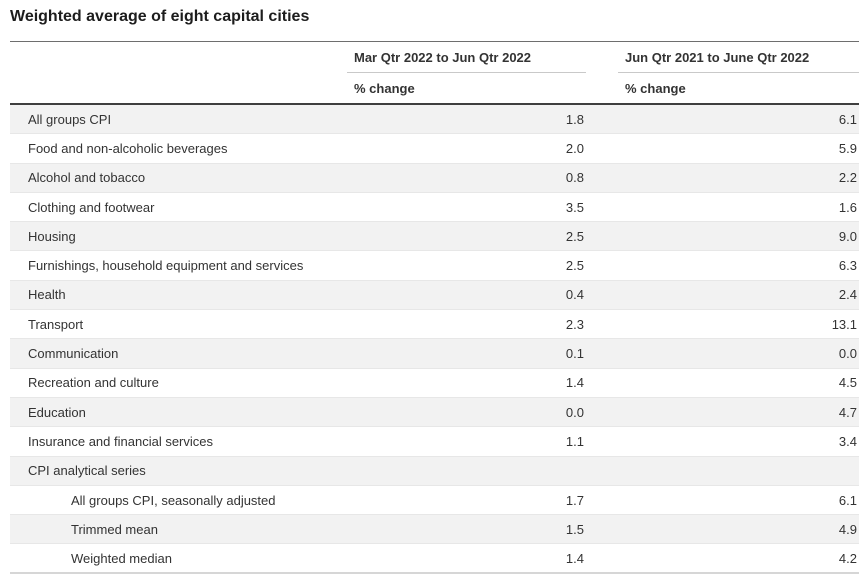 Image resolution: width=861 pixels, height=580 pixels. What do you see at coordinates (574, 354) in the screenshot?
I see `qtr-change-value: 0.1` at bounding box center [574, 354].